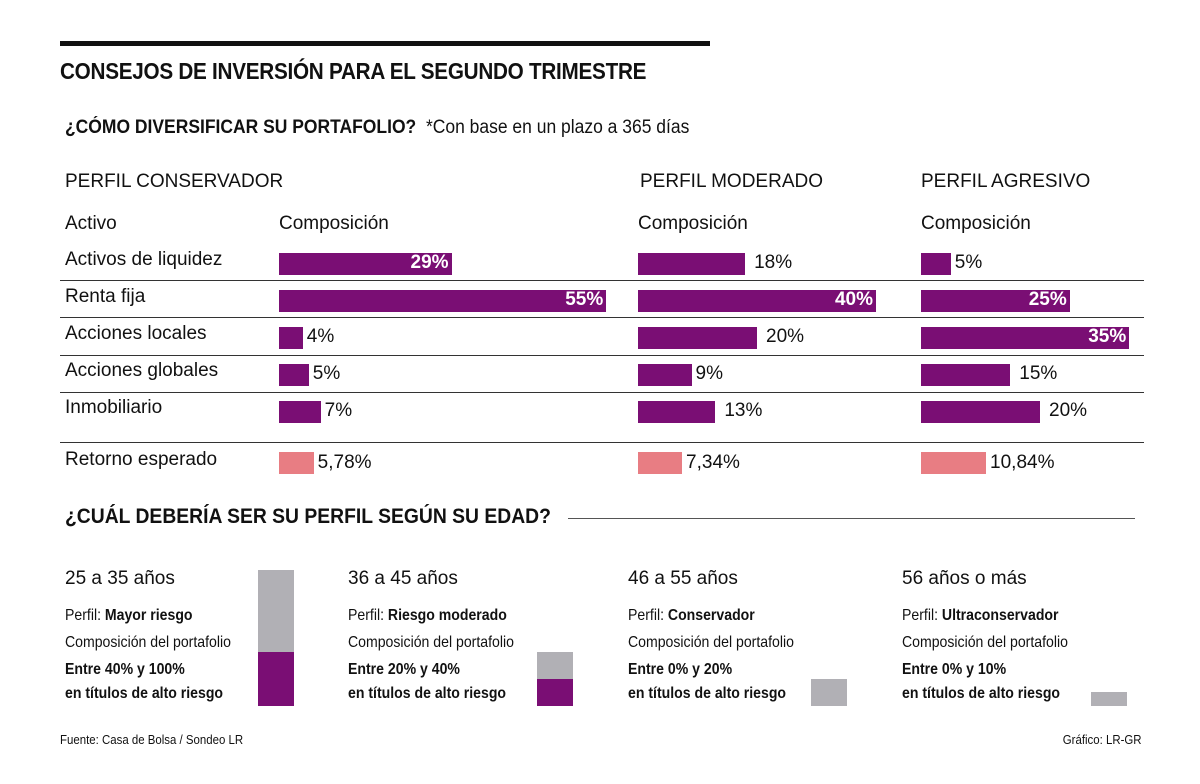 The height and width of the screenshot is (784, 1200). What do you see at coordinates (144, 259) in the screenshot?
I see `row-label: Activos de liquidez` at bounding box center [144, 259].